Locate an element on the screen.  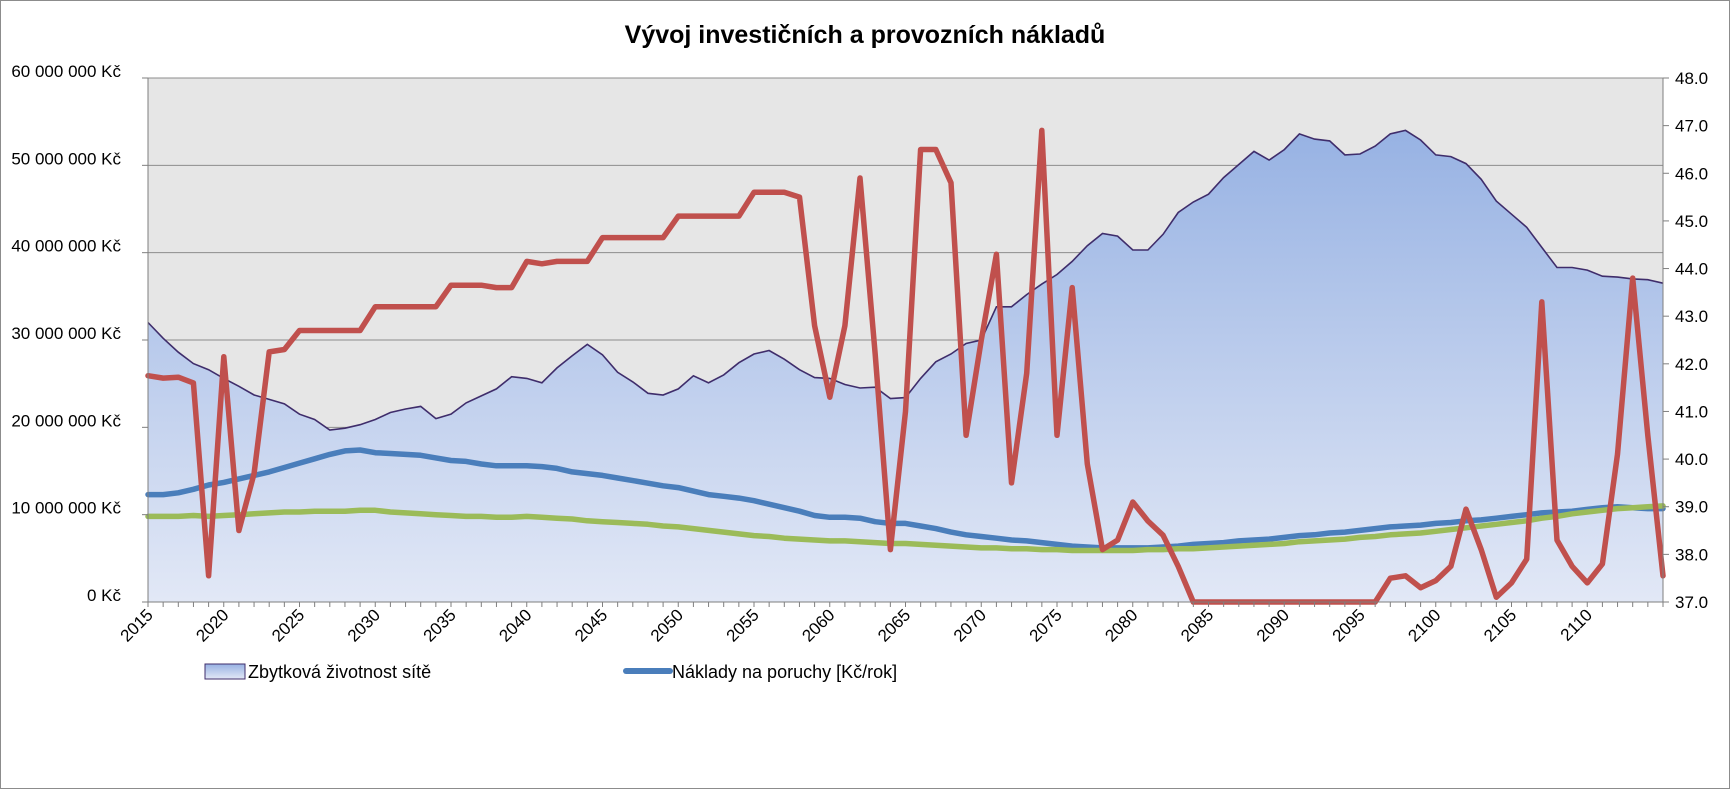
legend-swatch-area is located at coordinates (225, 671).